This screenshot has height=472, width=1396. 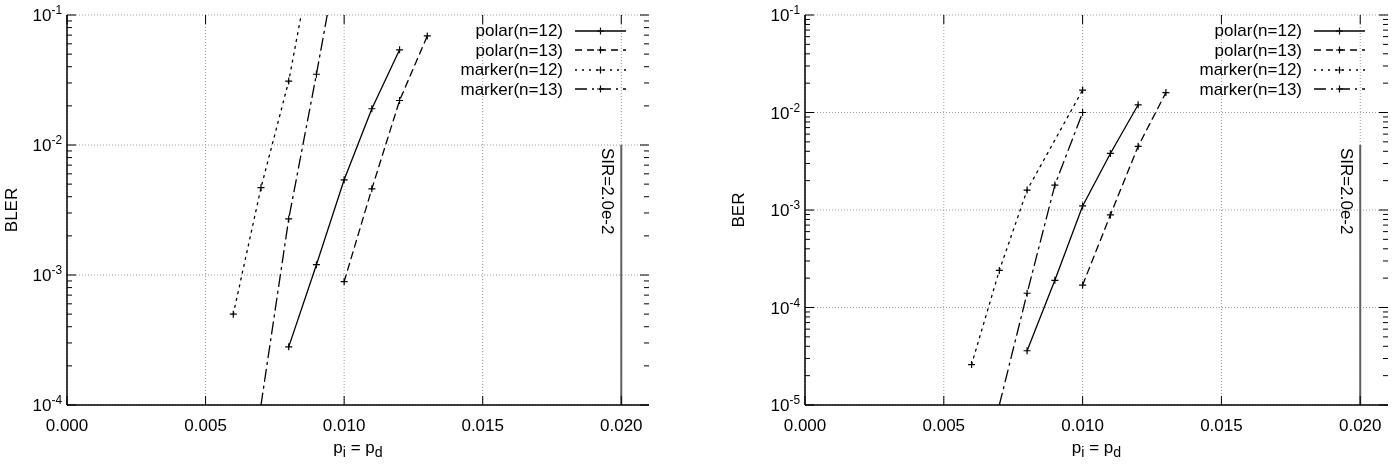 I want to click on y-axis-title: BER, so click(x=739, y=210).